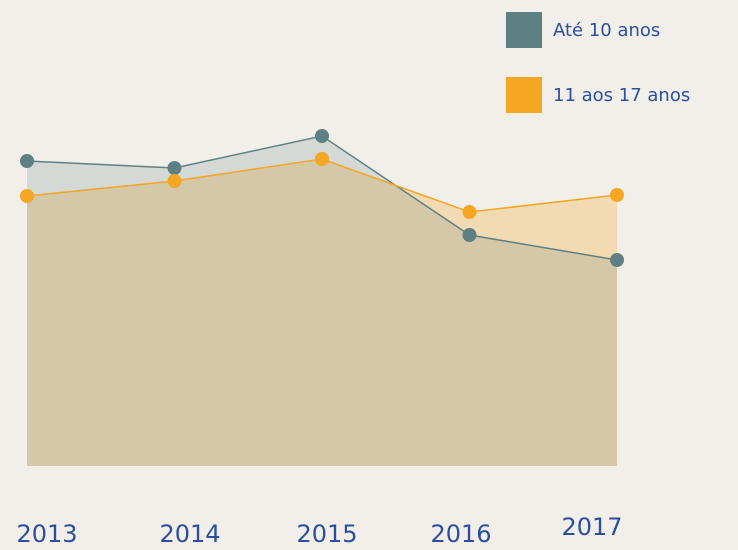  Describe the element at coordinates (606, 30) in the screenshot. I see `legend-label: Até 10 anos` at that location.